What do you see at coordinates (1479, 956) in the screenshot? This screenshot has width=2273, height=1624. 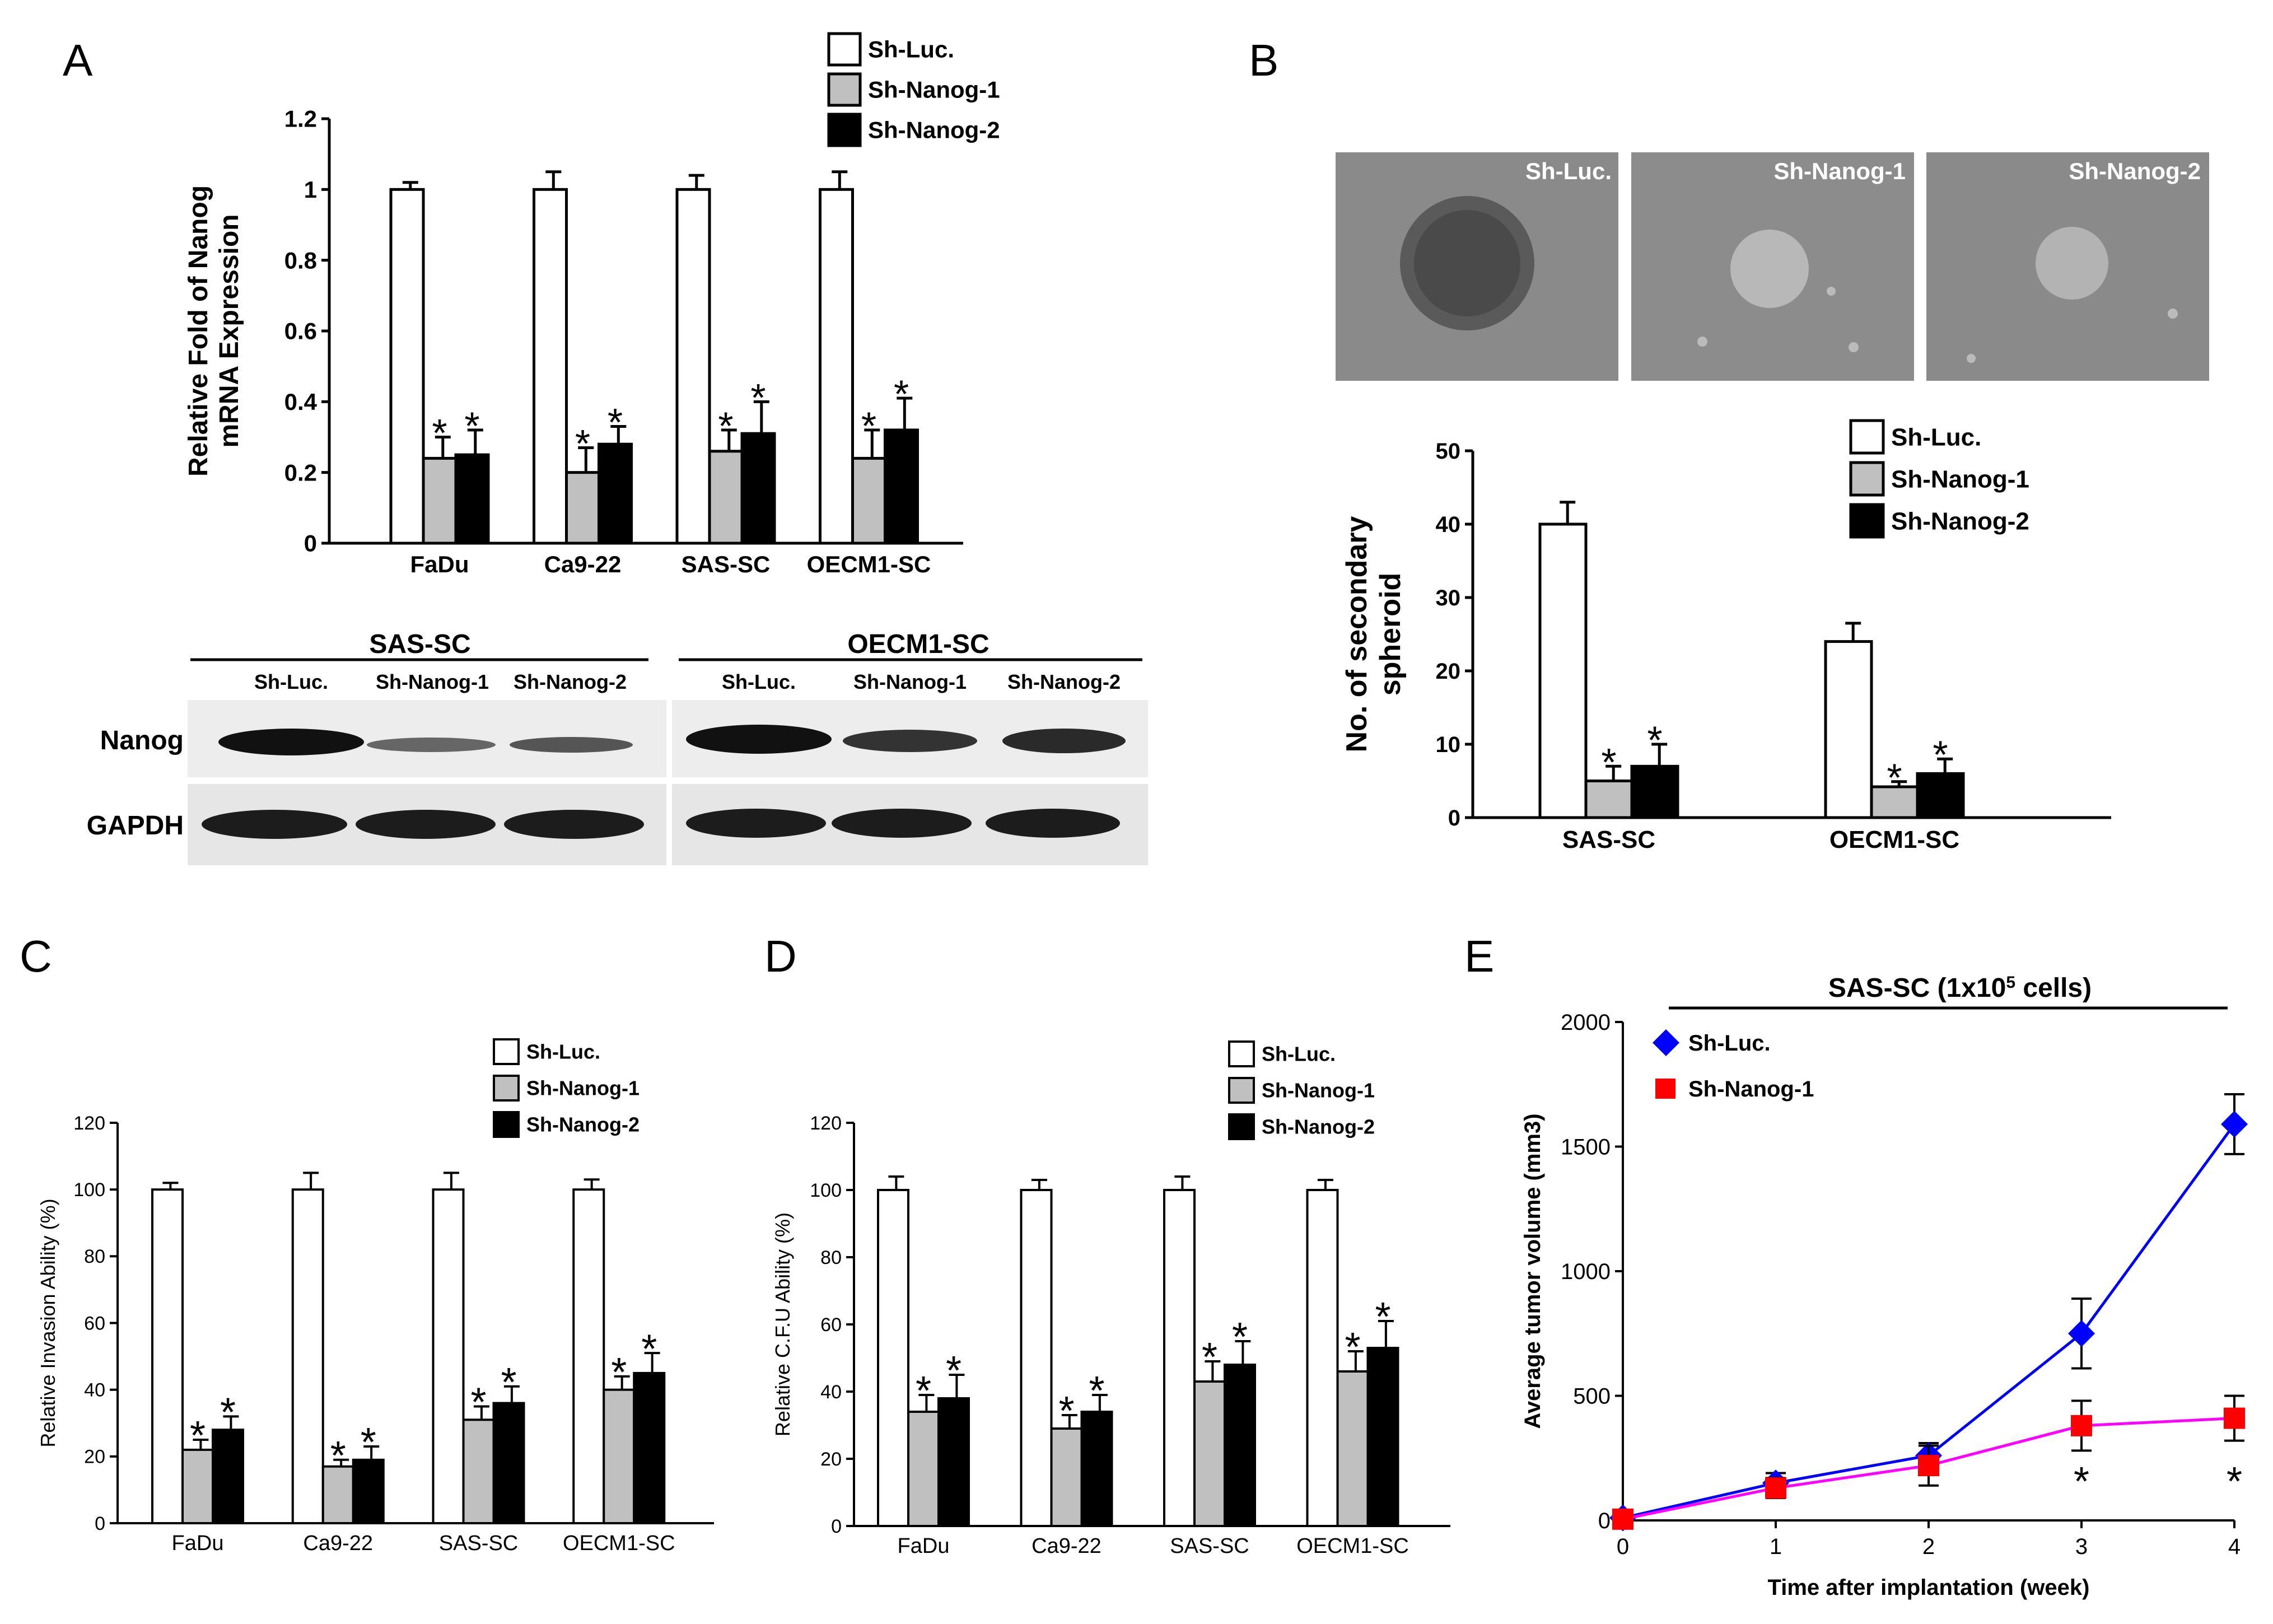 I see `panel-letter-e: E` at bounding box center [1479, 956].